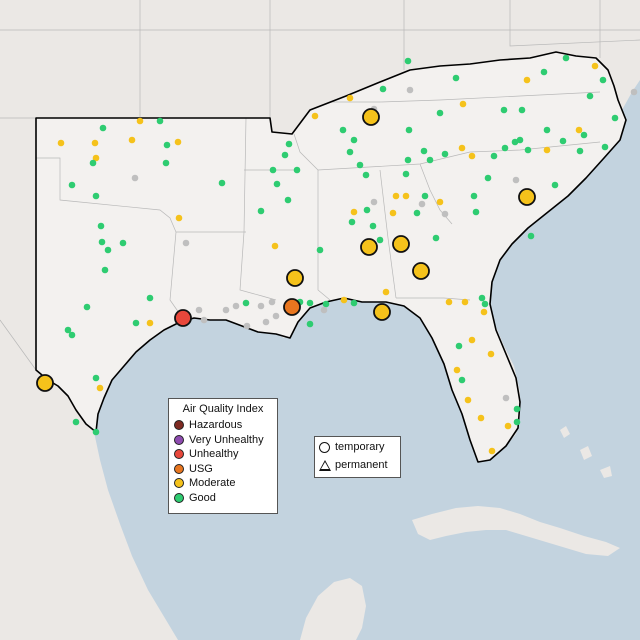 This screenshot has width=640, height=640. What do you see at coordinates (223, 454) in the screenshot?
I see `legend-row-unhealthy: Unhealthy` at bounding box center [223, 454].